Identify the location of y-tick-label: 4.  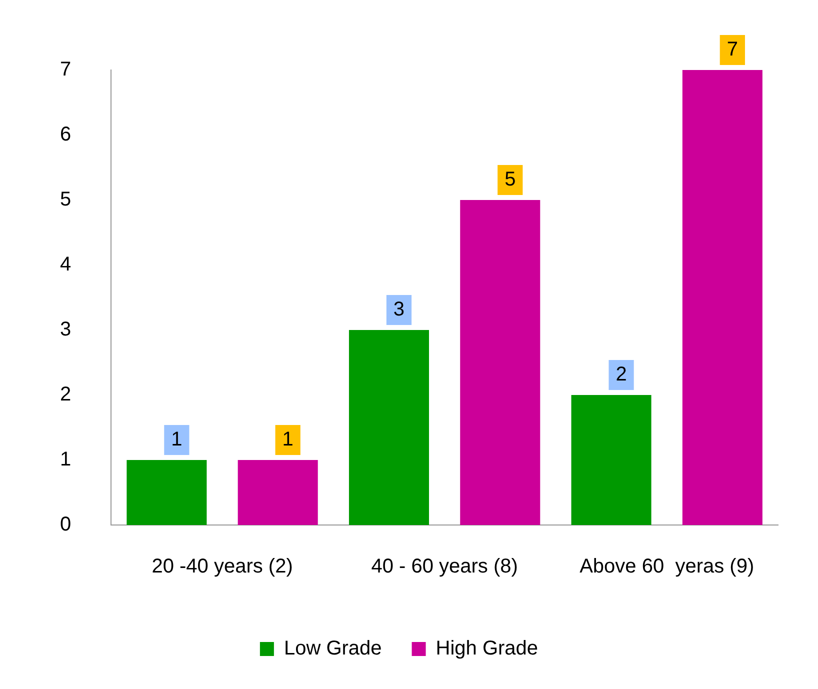
(66, 265).